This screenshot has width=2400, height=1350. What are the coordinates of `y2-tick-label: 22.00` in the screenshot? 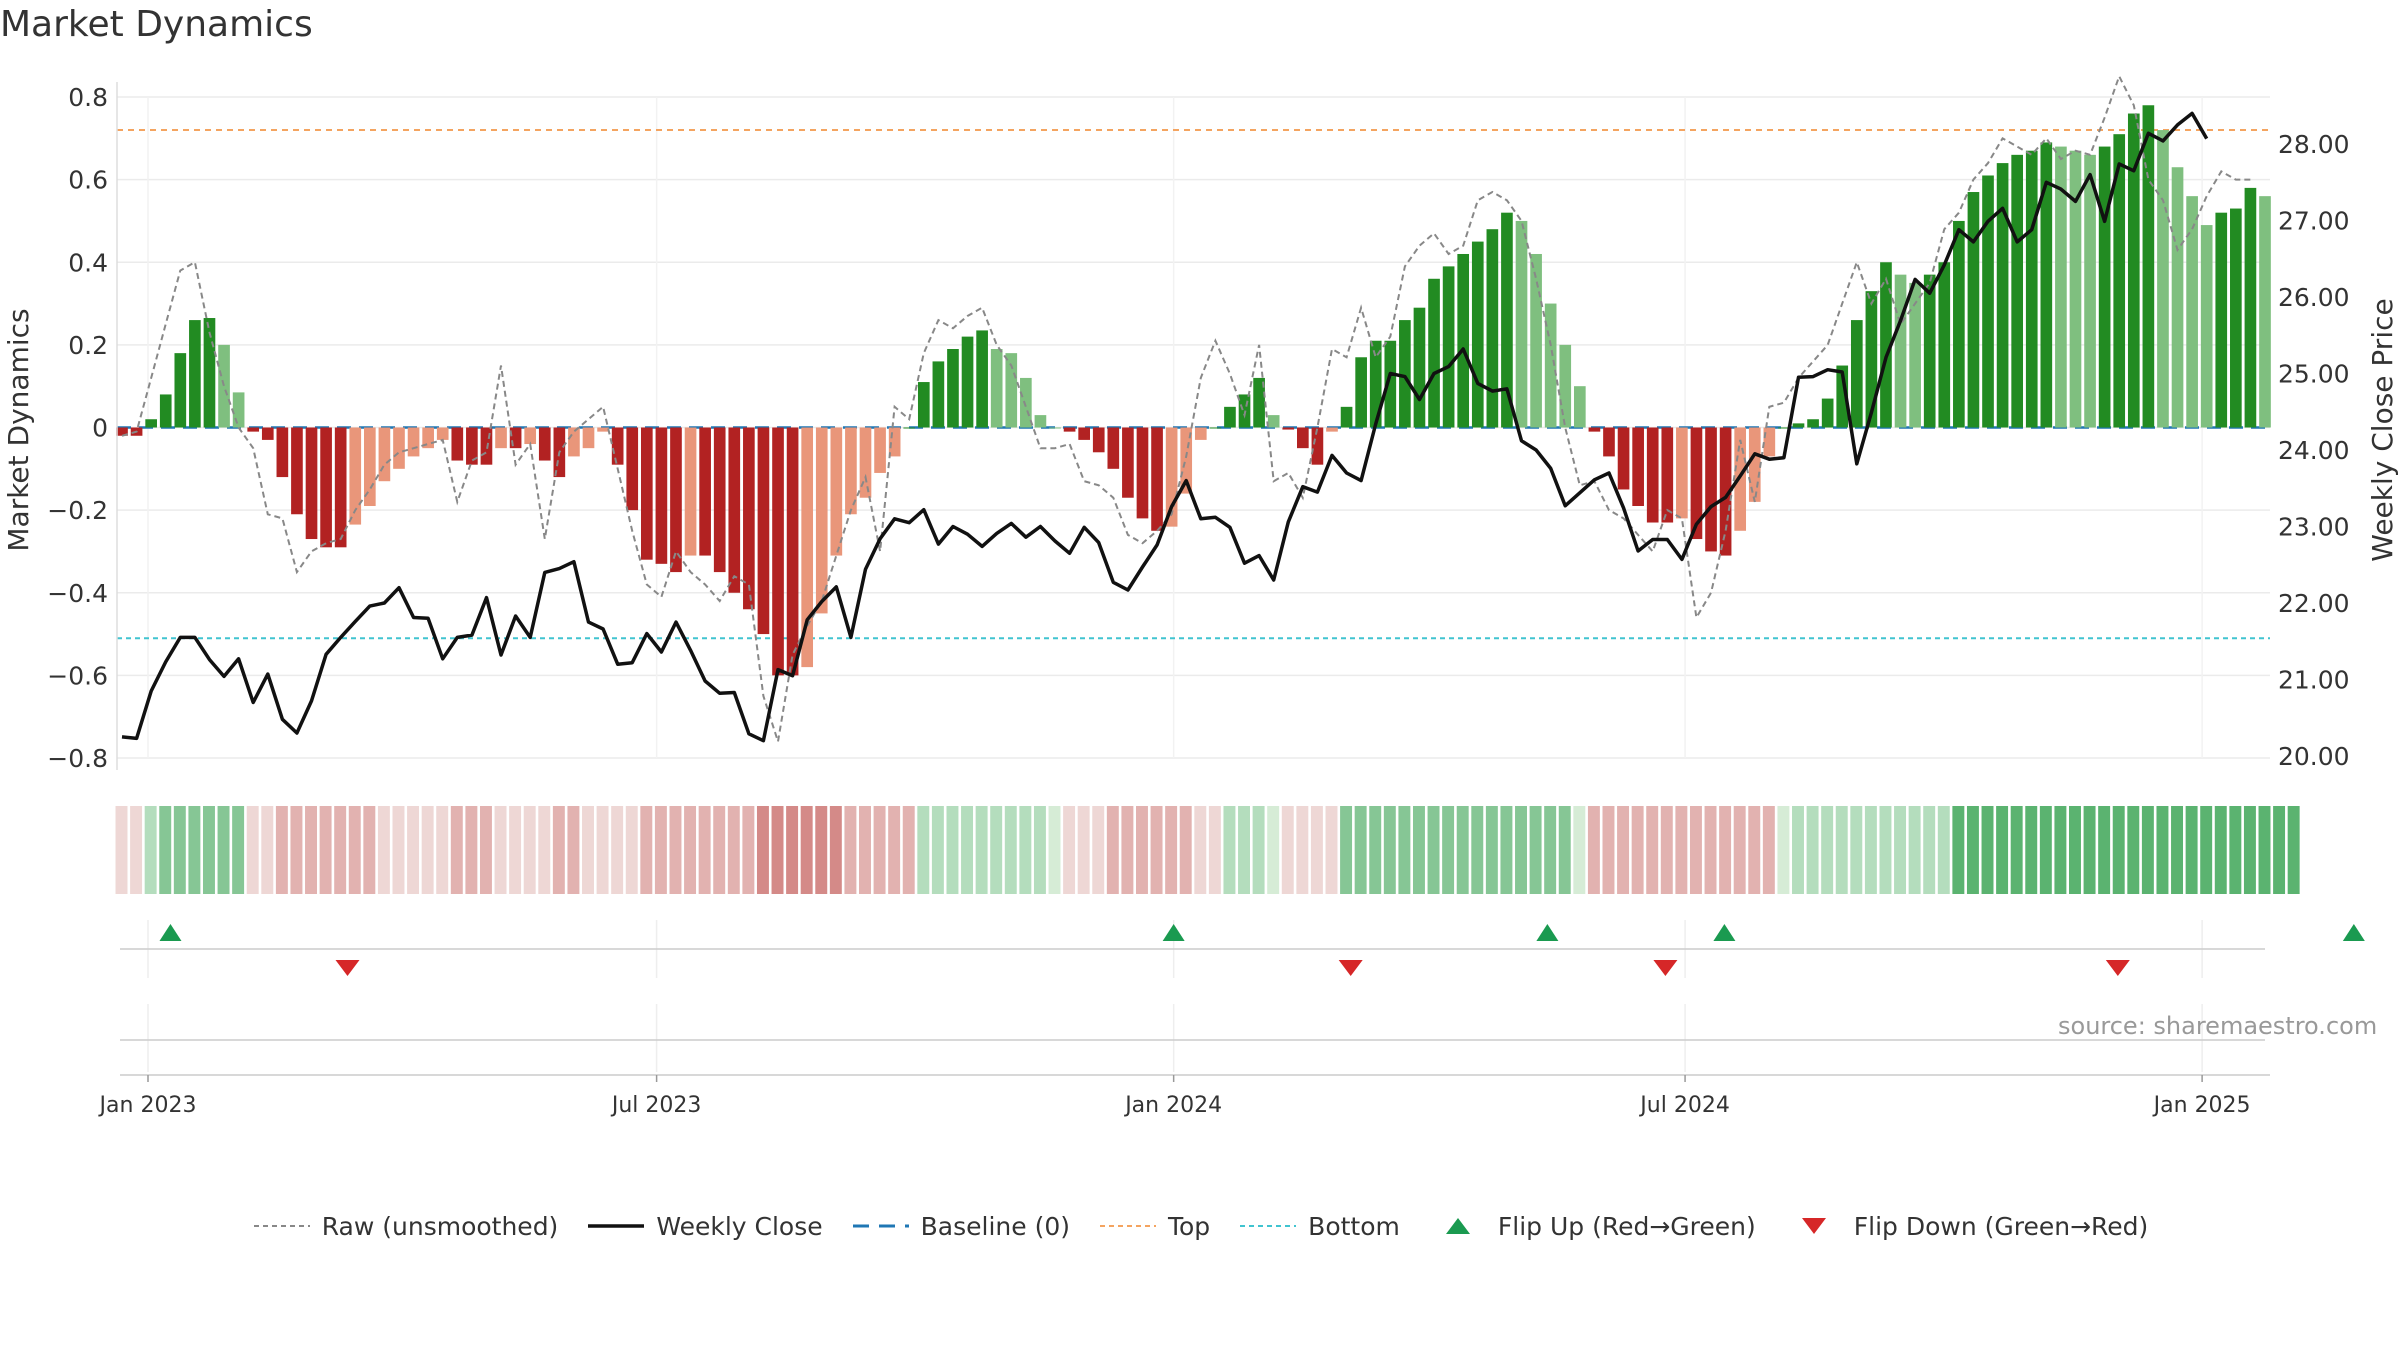 It's located at (2314, 603).